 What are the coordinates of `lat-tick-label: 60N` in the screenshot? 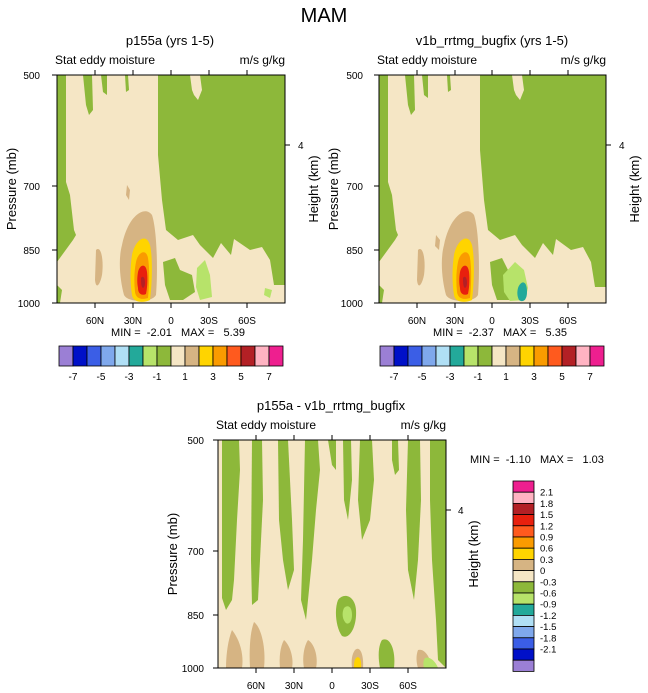 It's located at (95, 321).